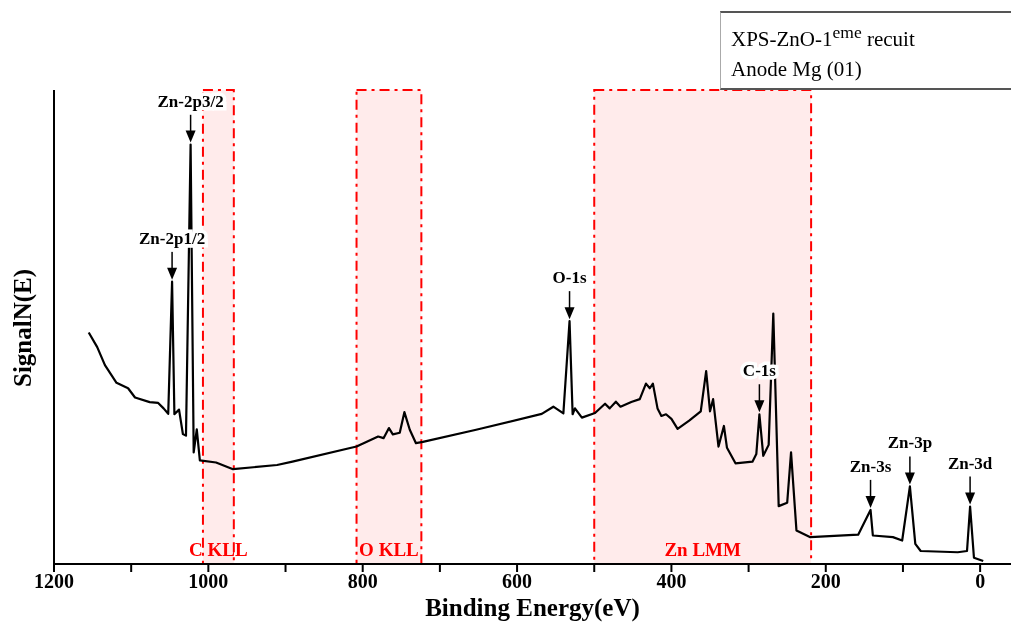 The width and height of the screenshot is (1019, 634). Describe the element at coordinates (910, 443) in the screenshot. I see `annotation: Zn-3p` at that location.